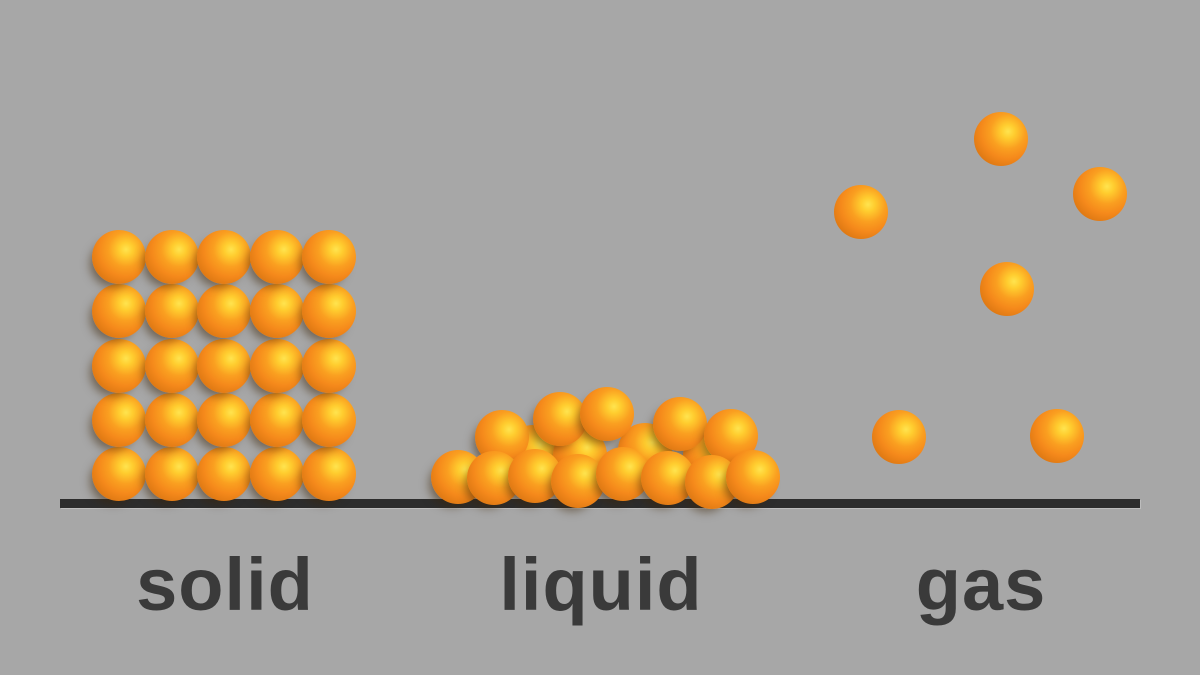 Image resolution: width=1200 pixels, height=675 pixels. I want to click on ground-line, so click(600, 503).